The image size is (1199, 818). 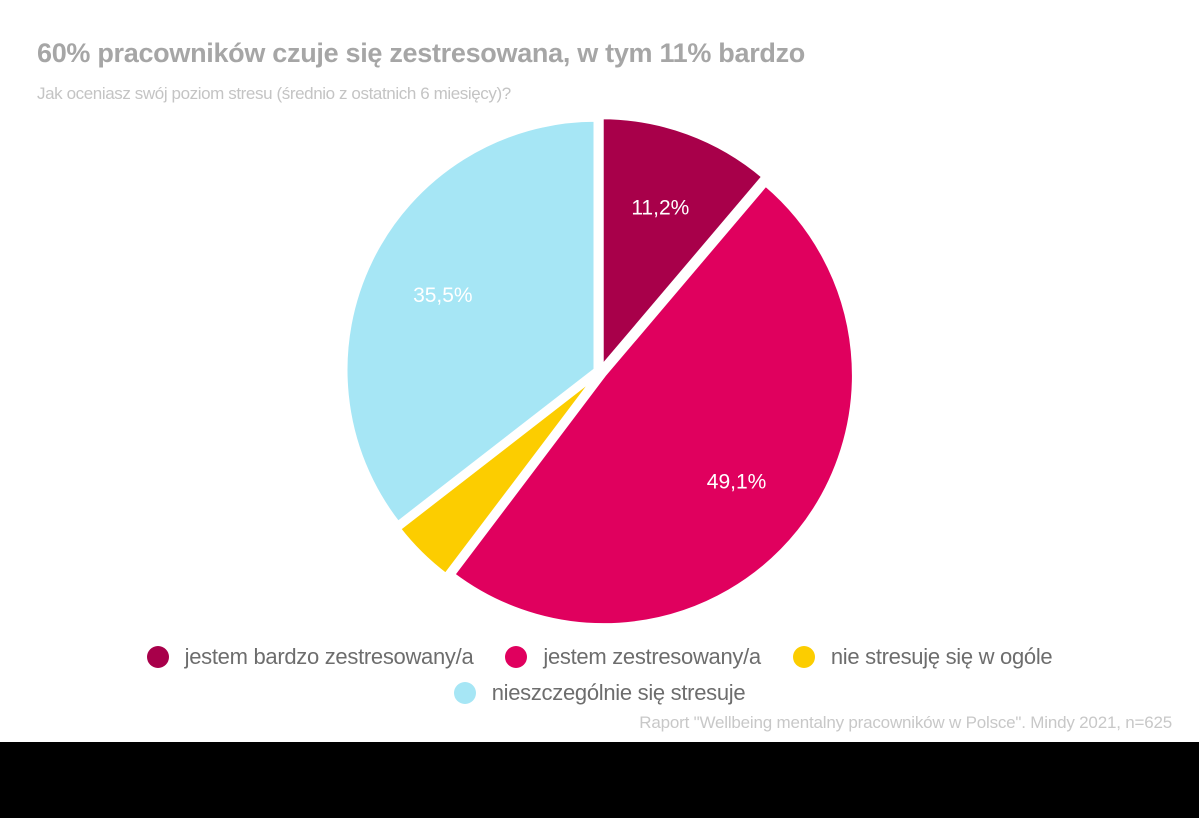 I want to click on slice-very-stressed, so click(x=683, y=244).